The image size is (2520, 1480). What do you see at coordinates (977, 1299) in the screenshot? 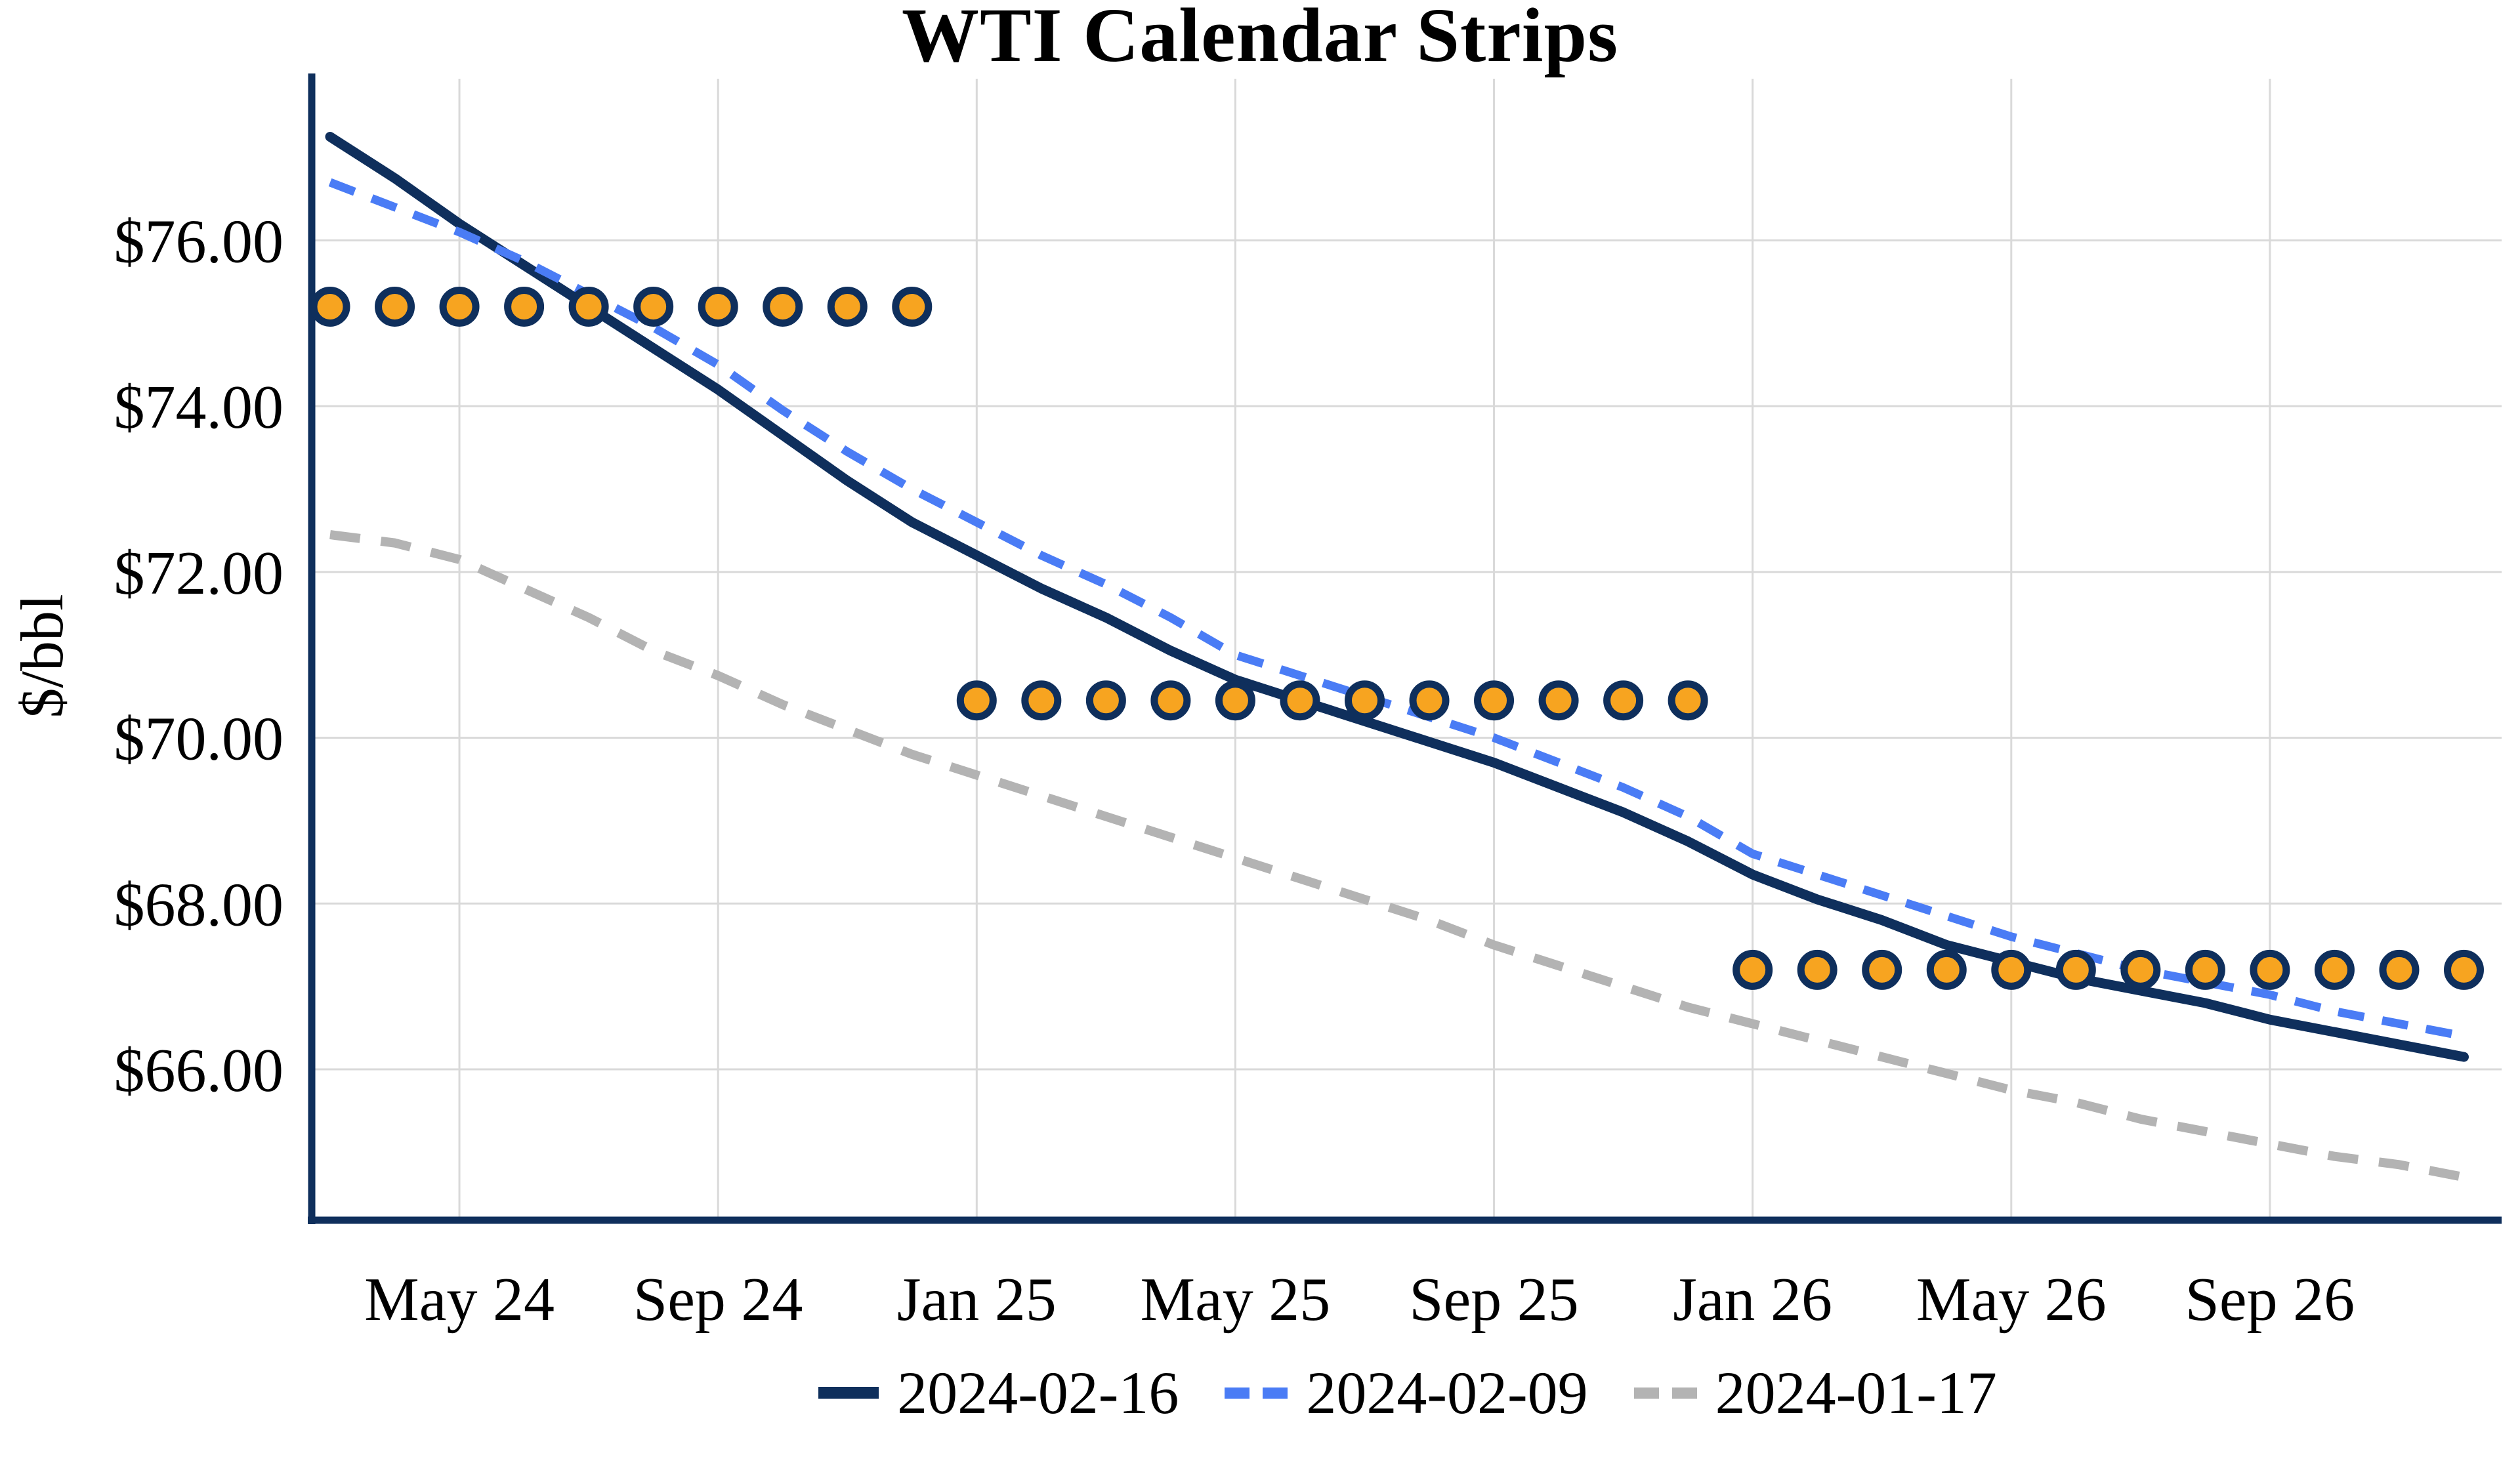
I see `x-tick-label: Jan 25` at bounding box center [977, 1299].